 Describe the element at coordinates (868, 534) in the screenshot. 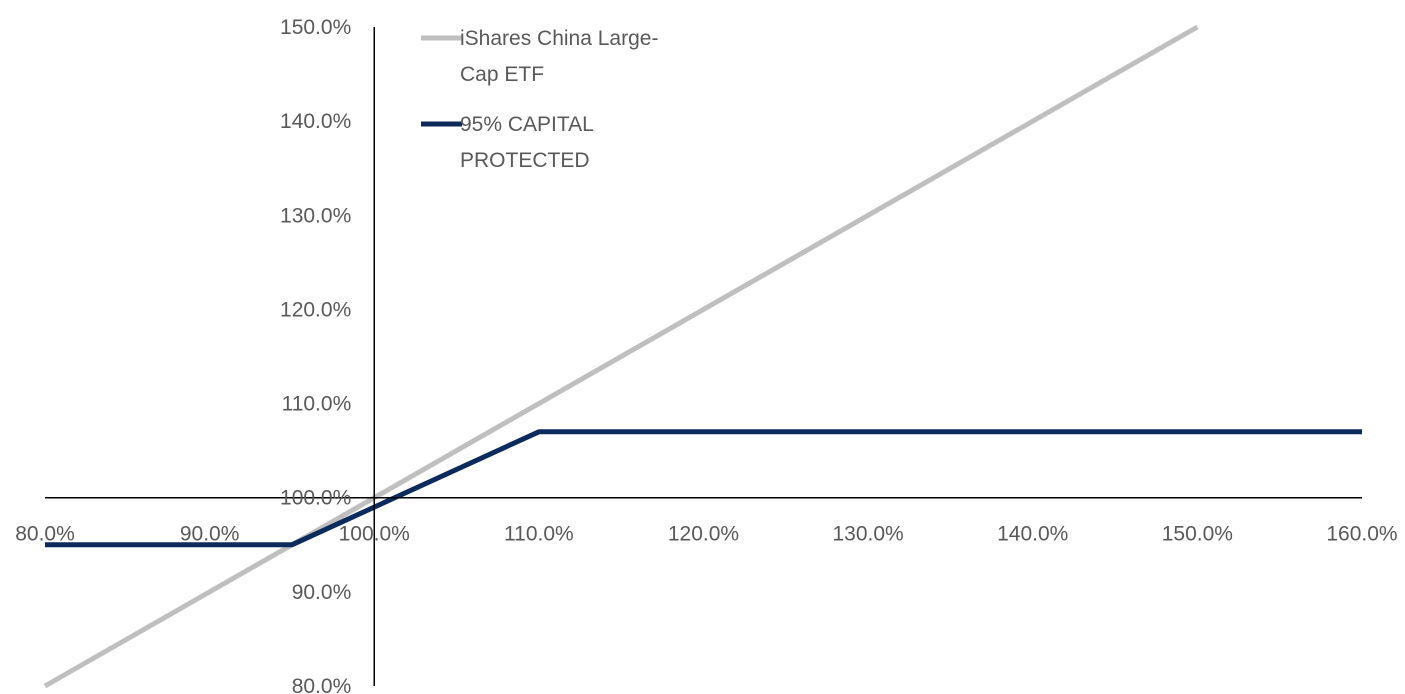

I see `x-tick-label: 130.0%` at that location.